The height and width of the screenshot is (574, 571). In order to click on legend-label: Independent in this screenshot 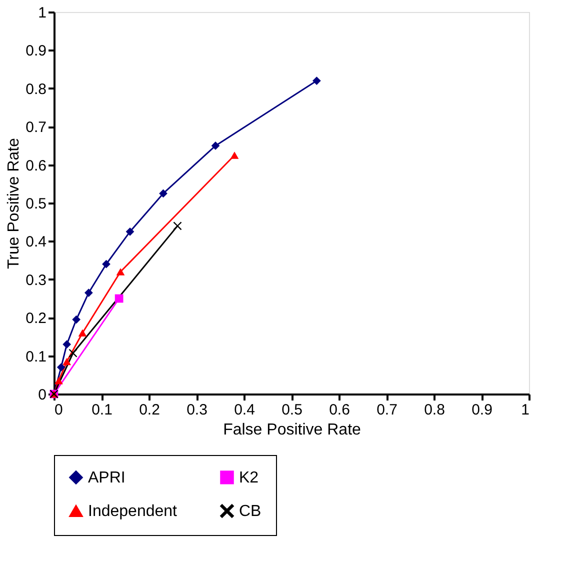, I will do `click(133, 511)`.